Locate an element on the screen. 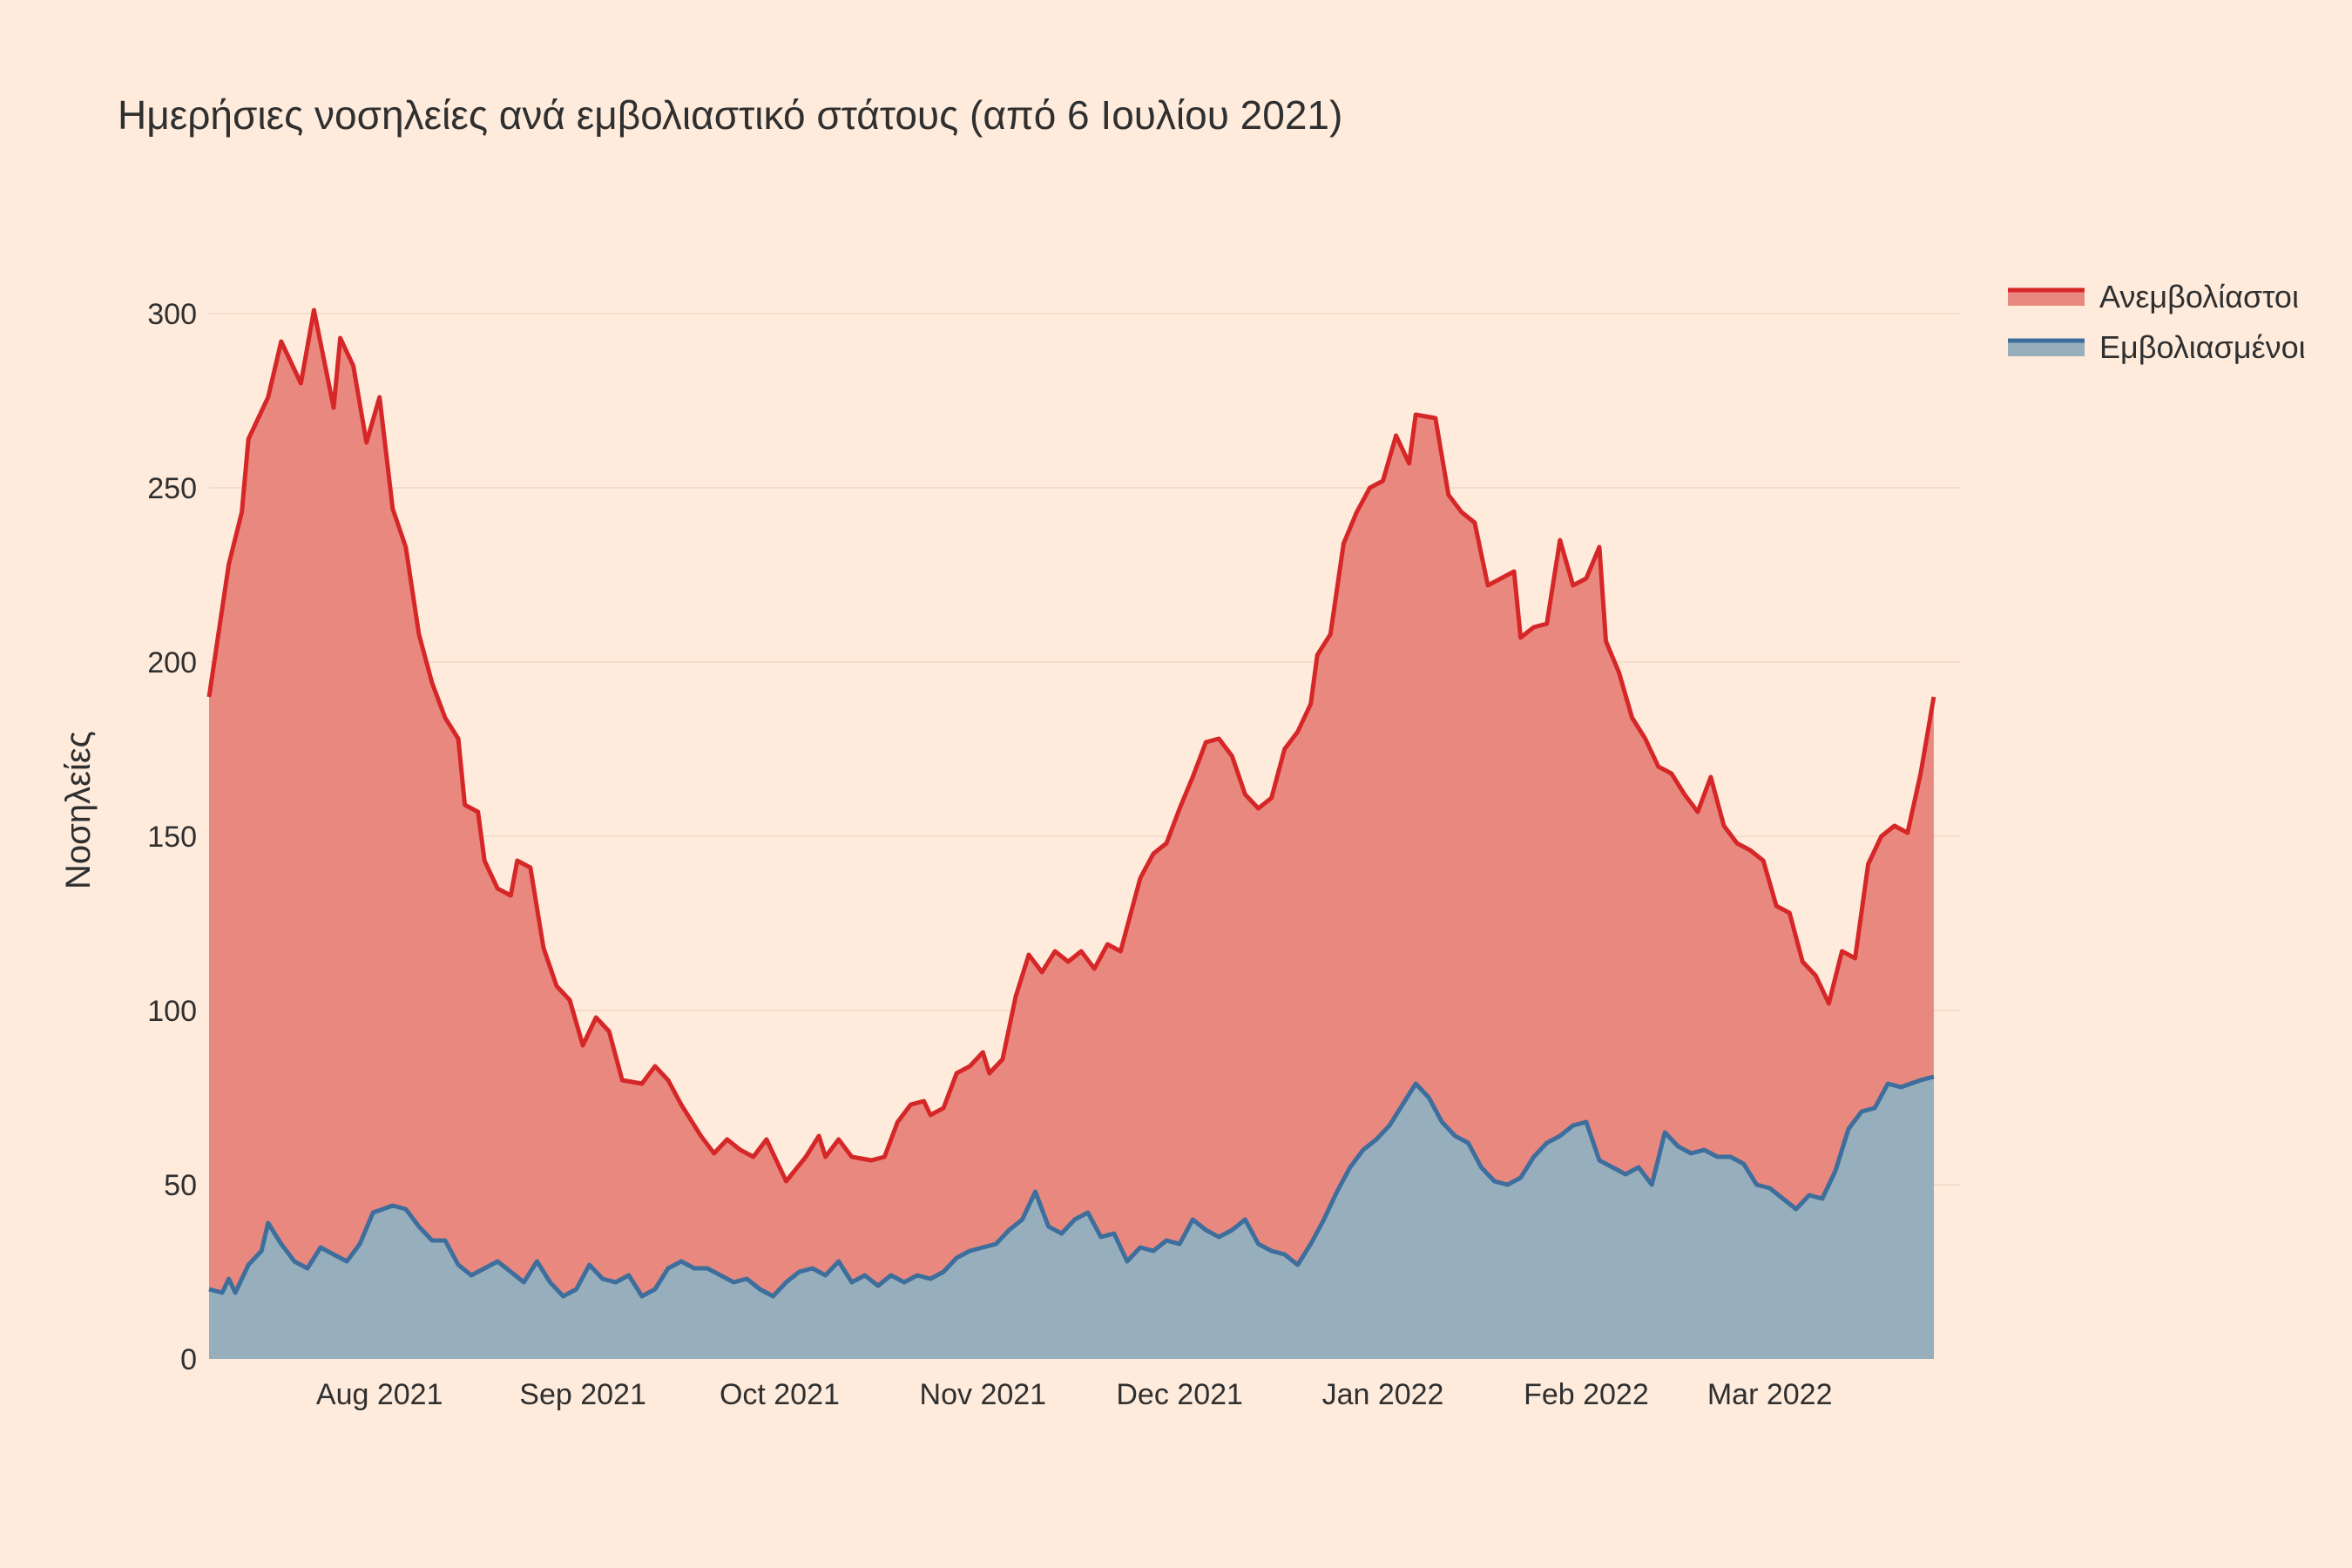 The height and width of the screenshot is (1568, 2352). x-tick-label: Oct 2021 is located at coordinates (780, 1394).